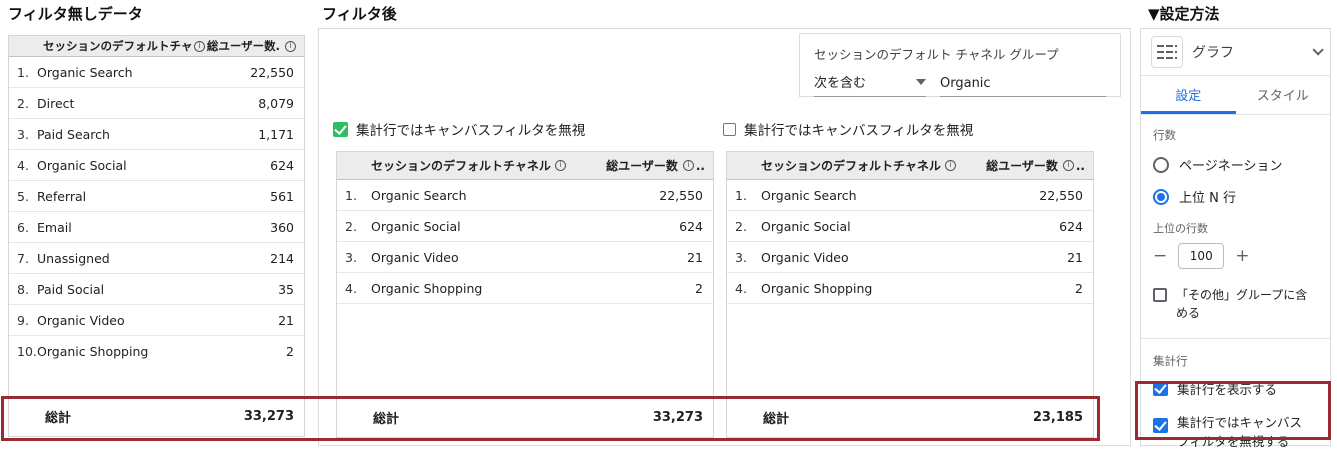 Image resolution: width=1337 pixels, height=451 pixels. I want to click on filter-value-input: Organic, so click(1023, 86).